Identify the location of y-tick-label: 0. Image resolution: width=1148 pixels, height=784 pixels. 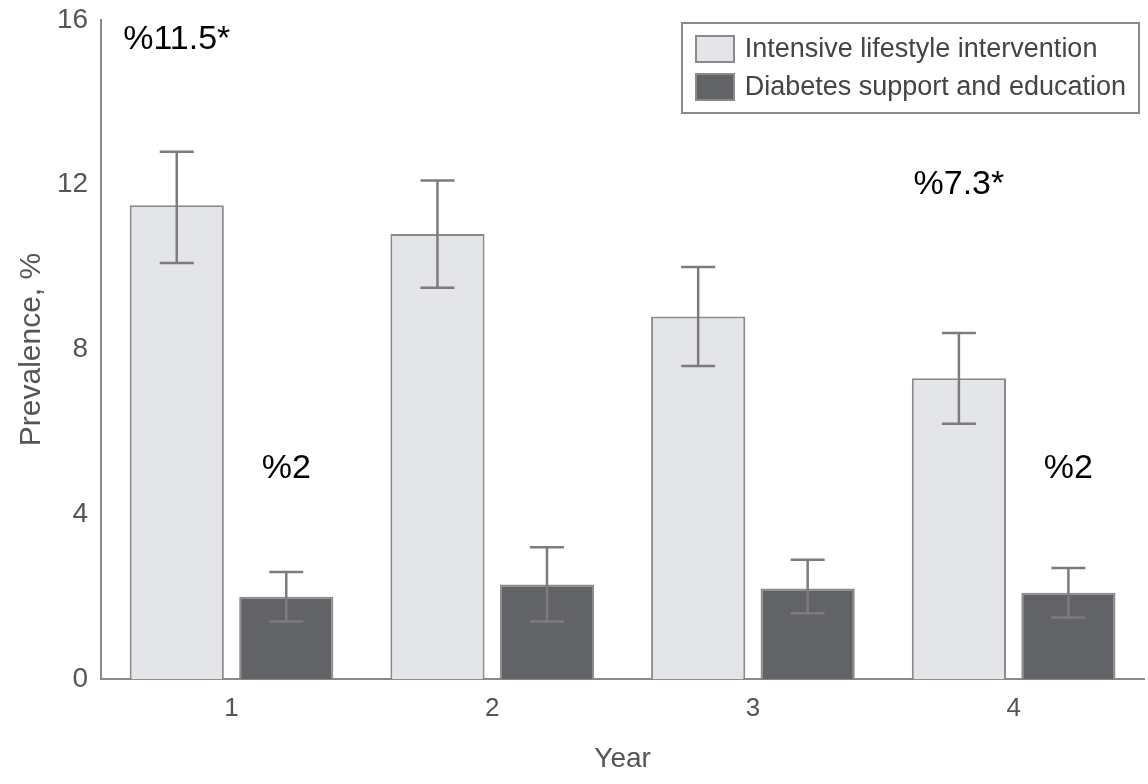
(80, 677).